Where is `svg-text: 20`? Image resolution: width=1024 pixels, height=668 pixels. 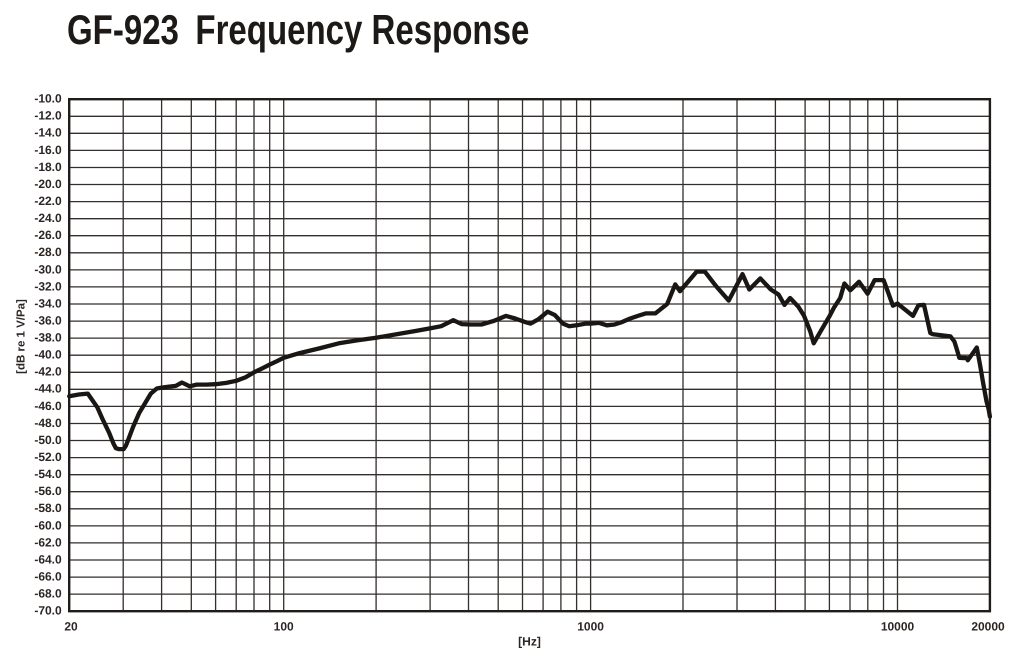
svg-text: 20 is located at coordinates (71, 627).